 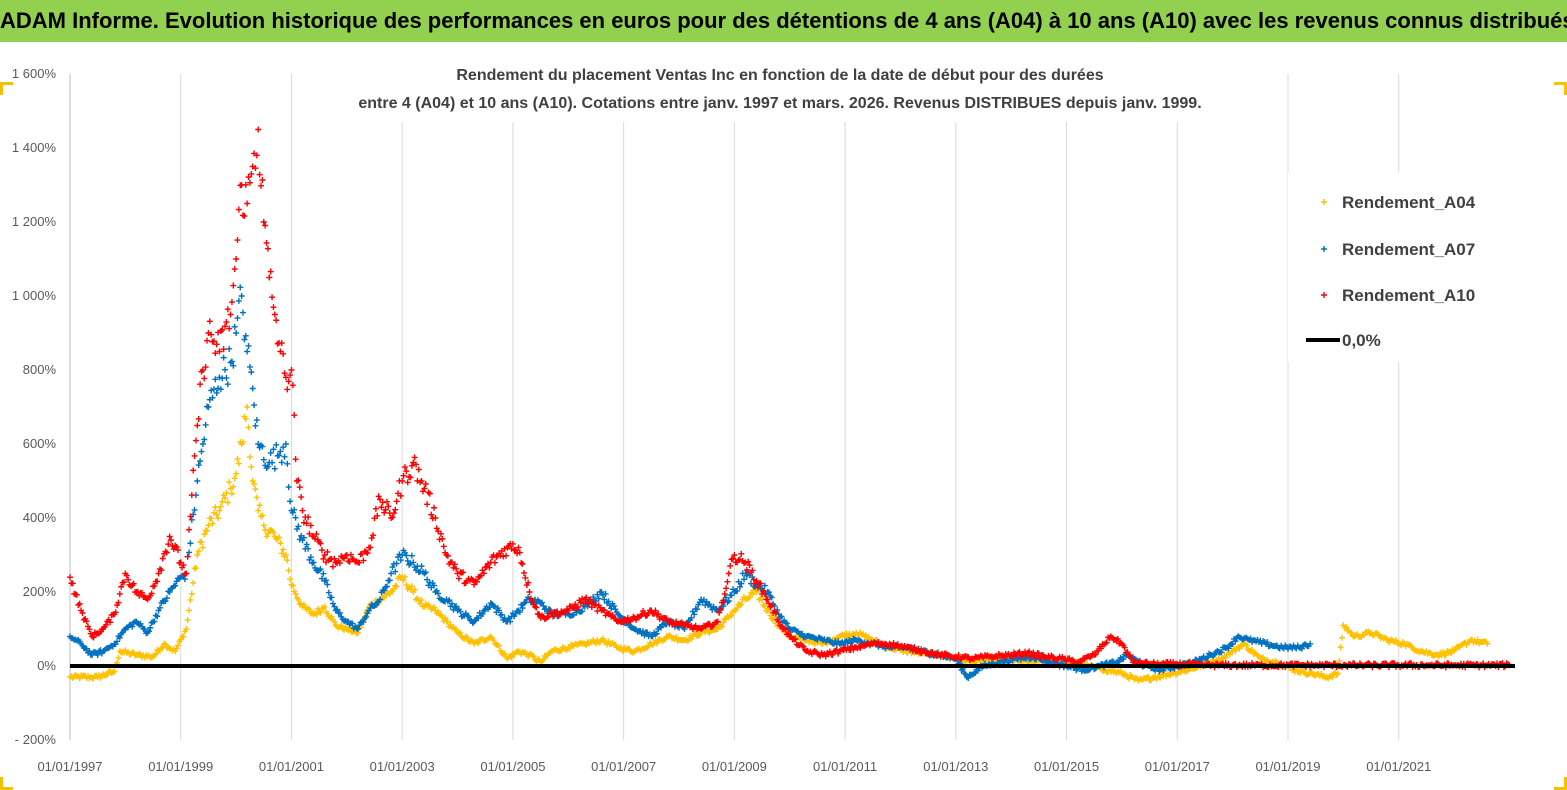 What do you see at coordinates (6, 783) in the screenshot?
I see `frame-corner` at bounding box center [6, 783].